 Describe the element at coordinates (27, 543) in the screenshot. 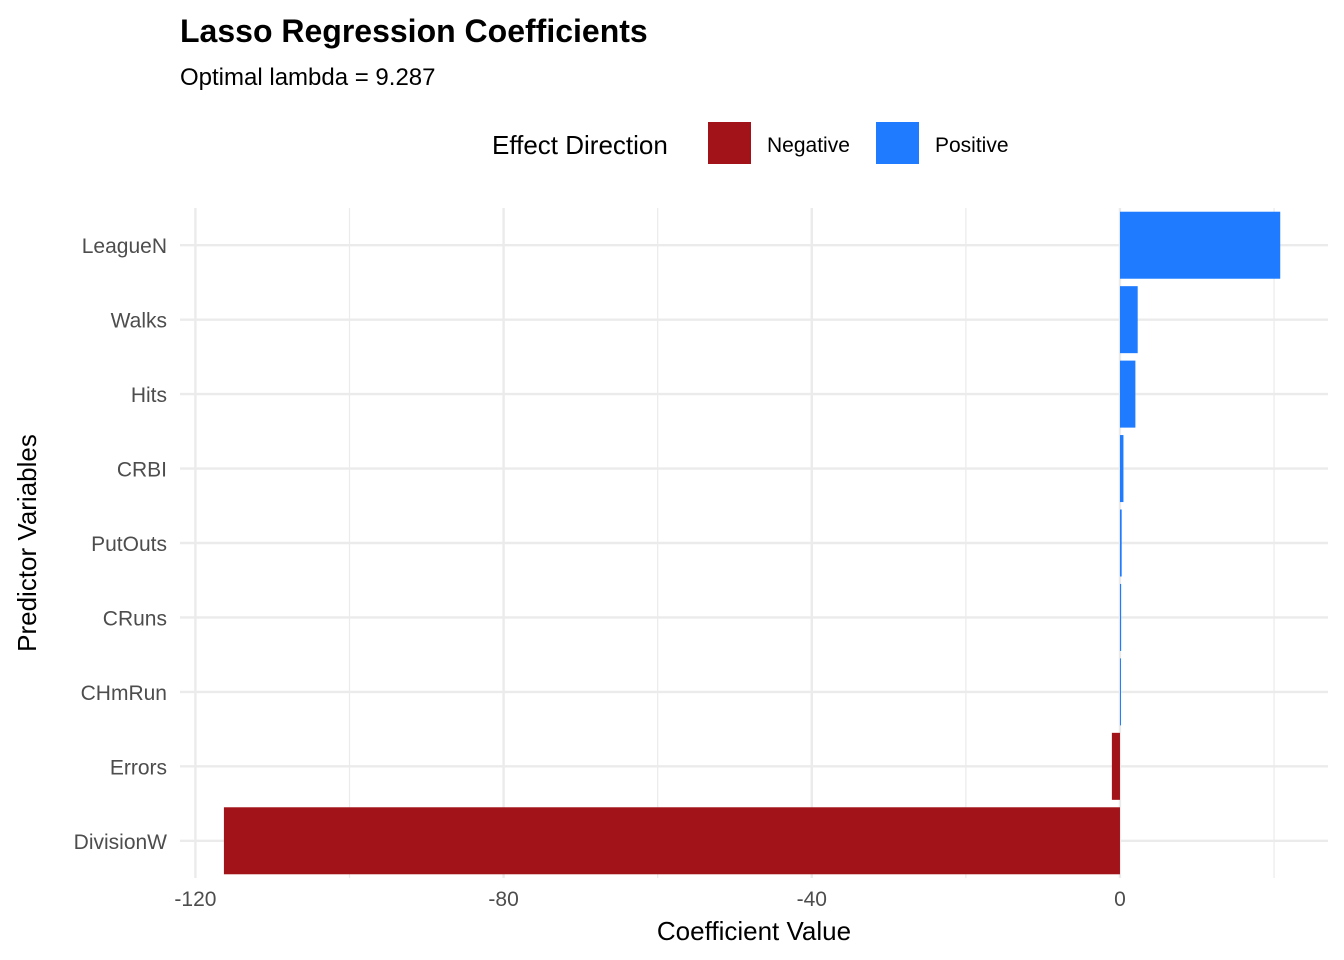

I see `y-axis-title: Predictor Variables` at that location.